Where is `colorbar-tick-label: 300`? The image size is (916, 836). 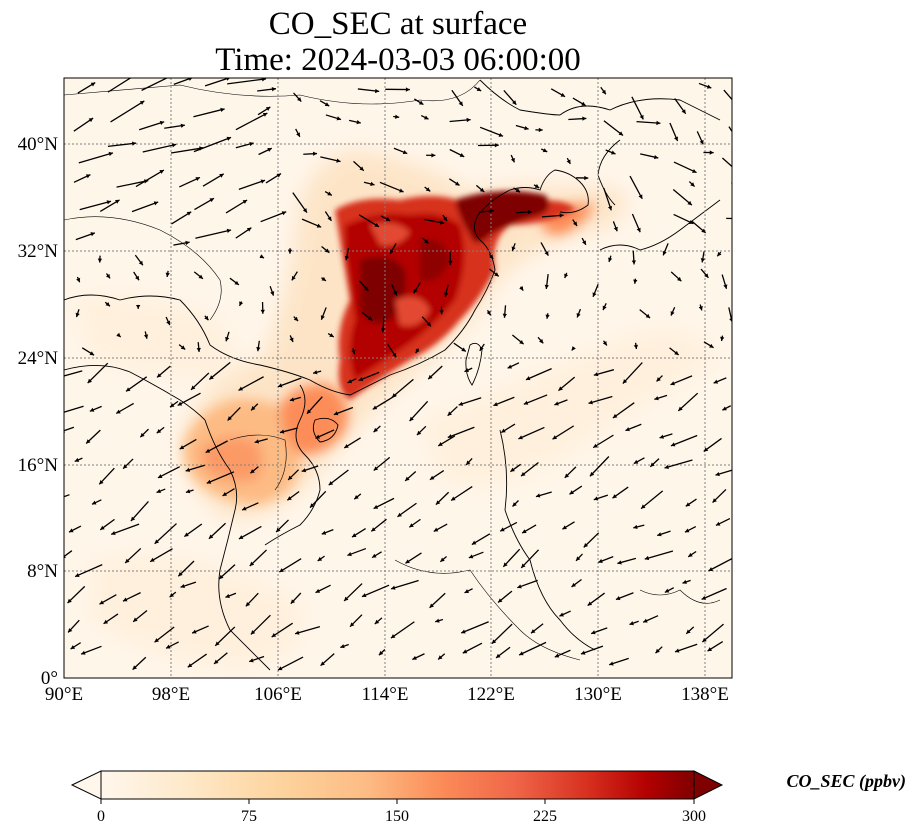
colorbar-tick-label: 300 is located at coordinates (694, 816).